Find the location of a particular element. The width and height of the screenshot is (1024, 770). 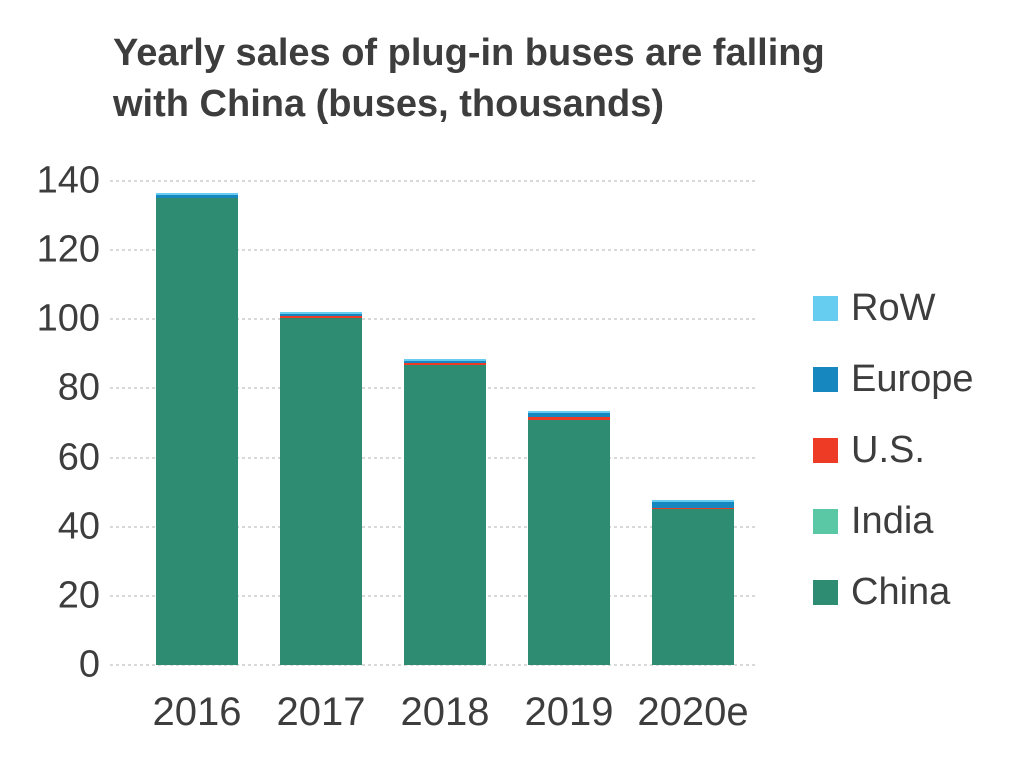

bar-segment-2017-row is located at coordinates (321, 313).